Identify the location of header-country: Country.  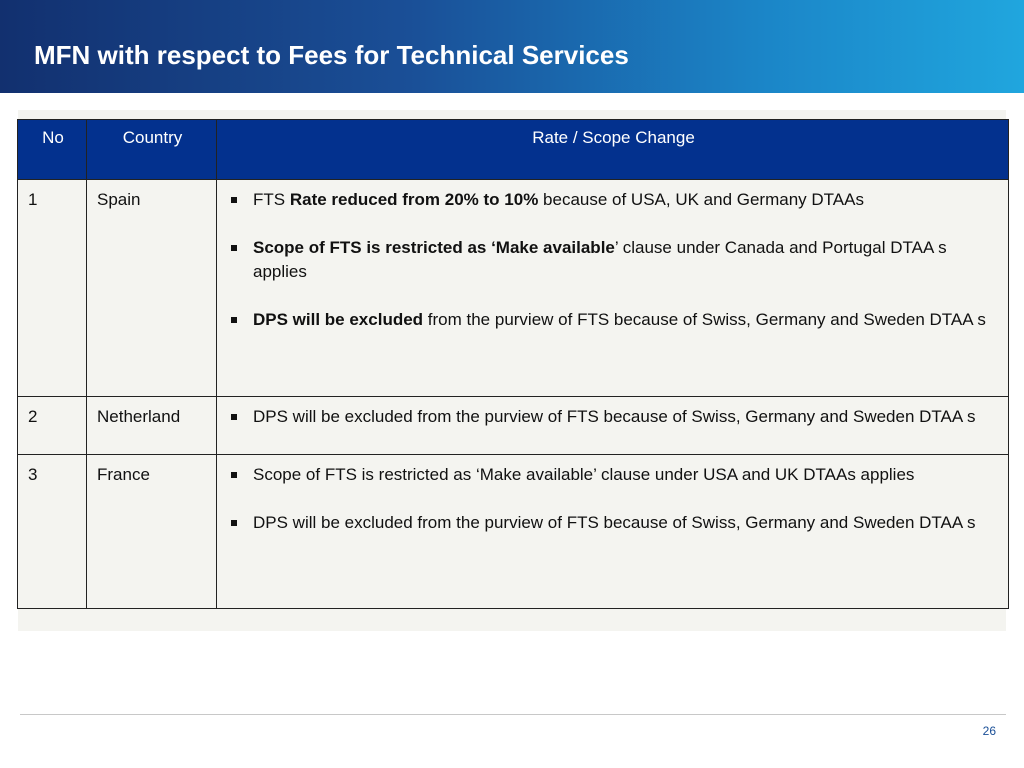
(151, 149).